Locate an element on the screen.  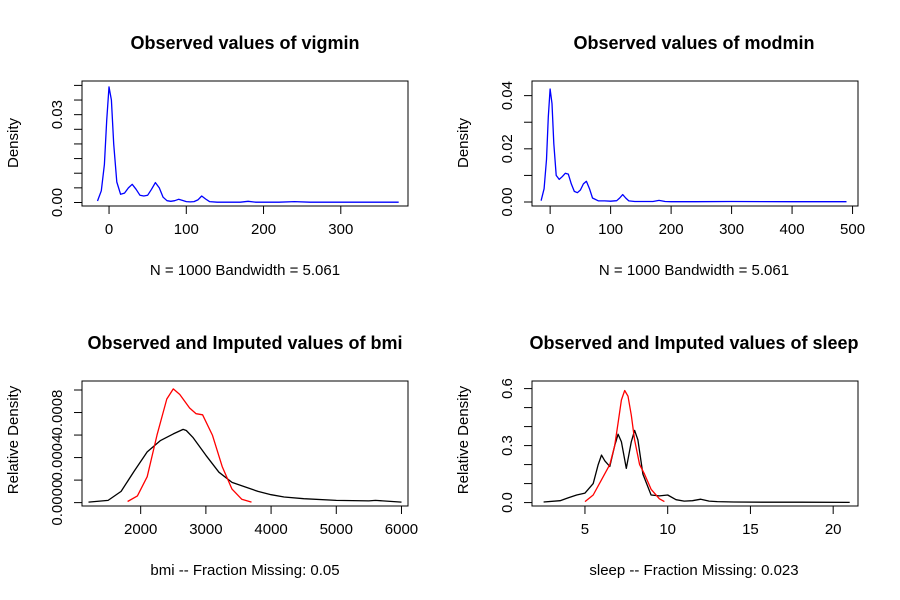
panel-title: Observed and Imputed values of bmi is located at coordinates (244, 343).